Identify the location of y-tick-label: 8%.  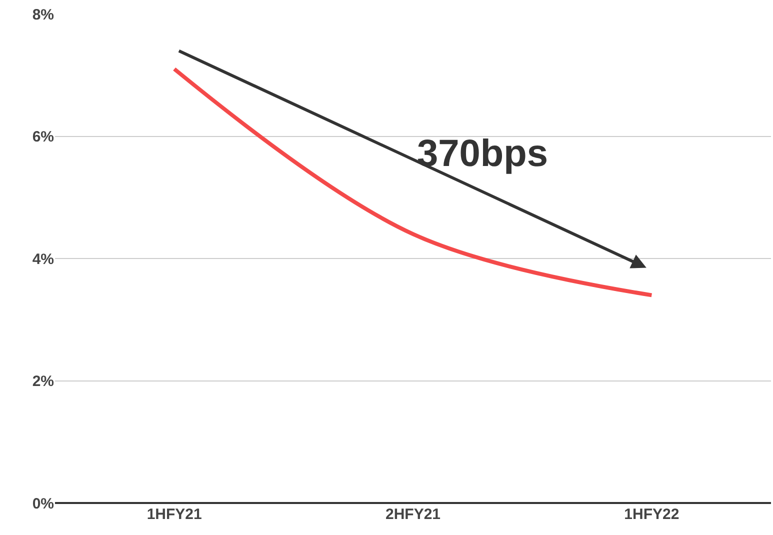
(43, 15).